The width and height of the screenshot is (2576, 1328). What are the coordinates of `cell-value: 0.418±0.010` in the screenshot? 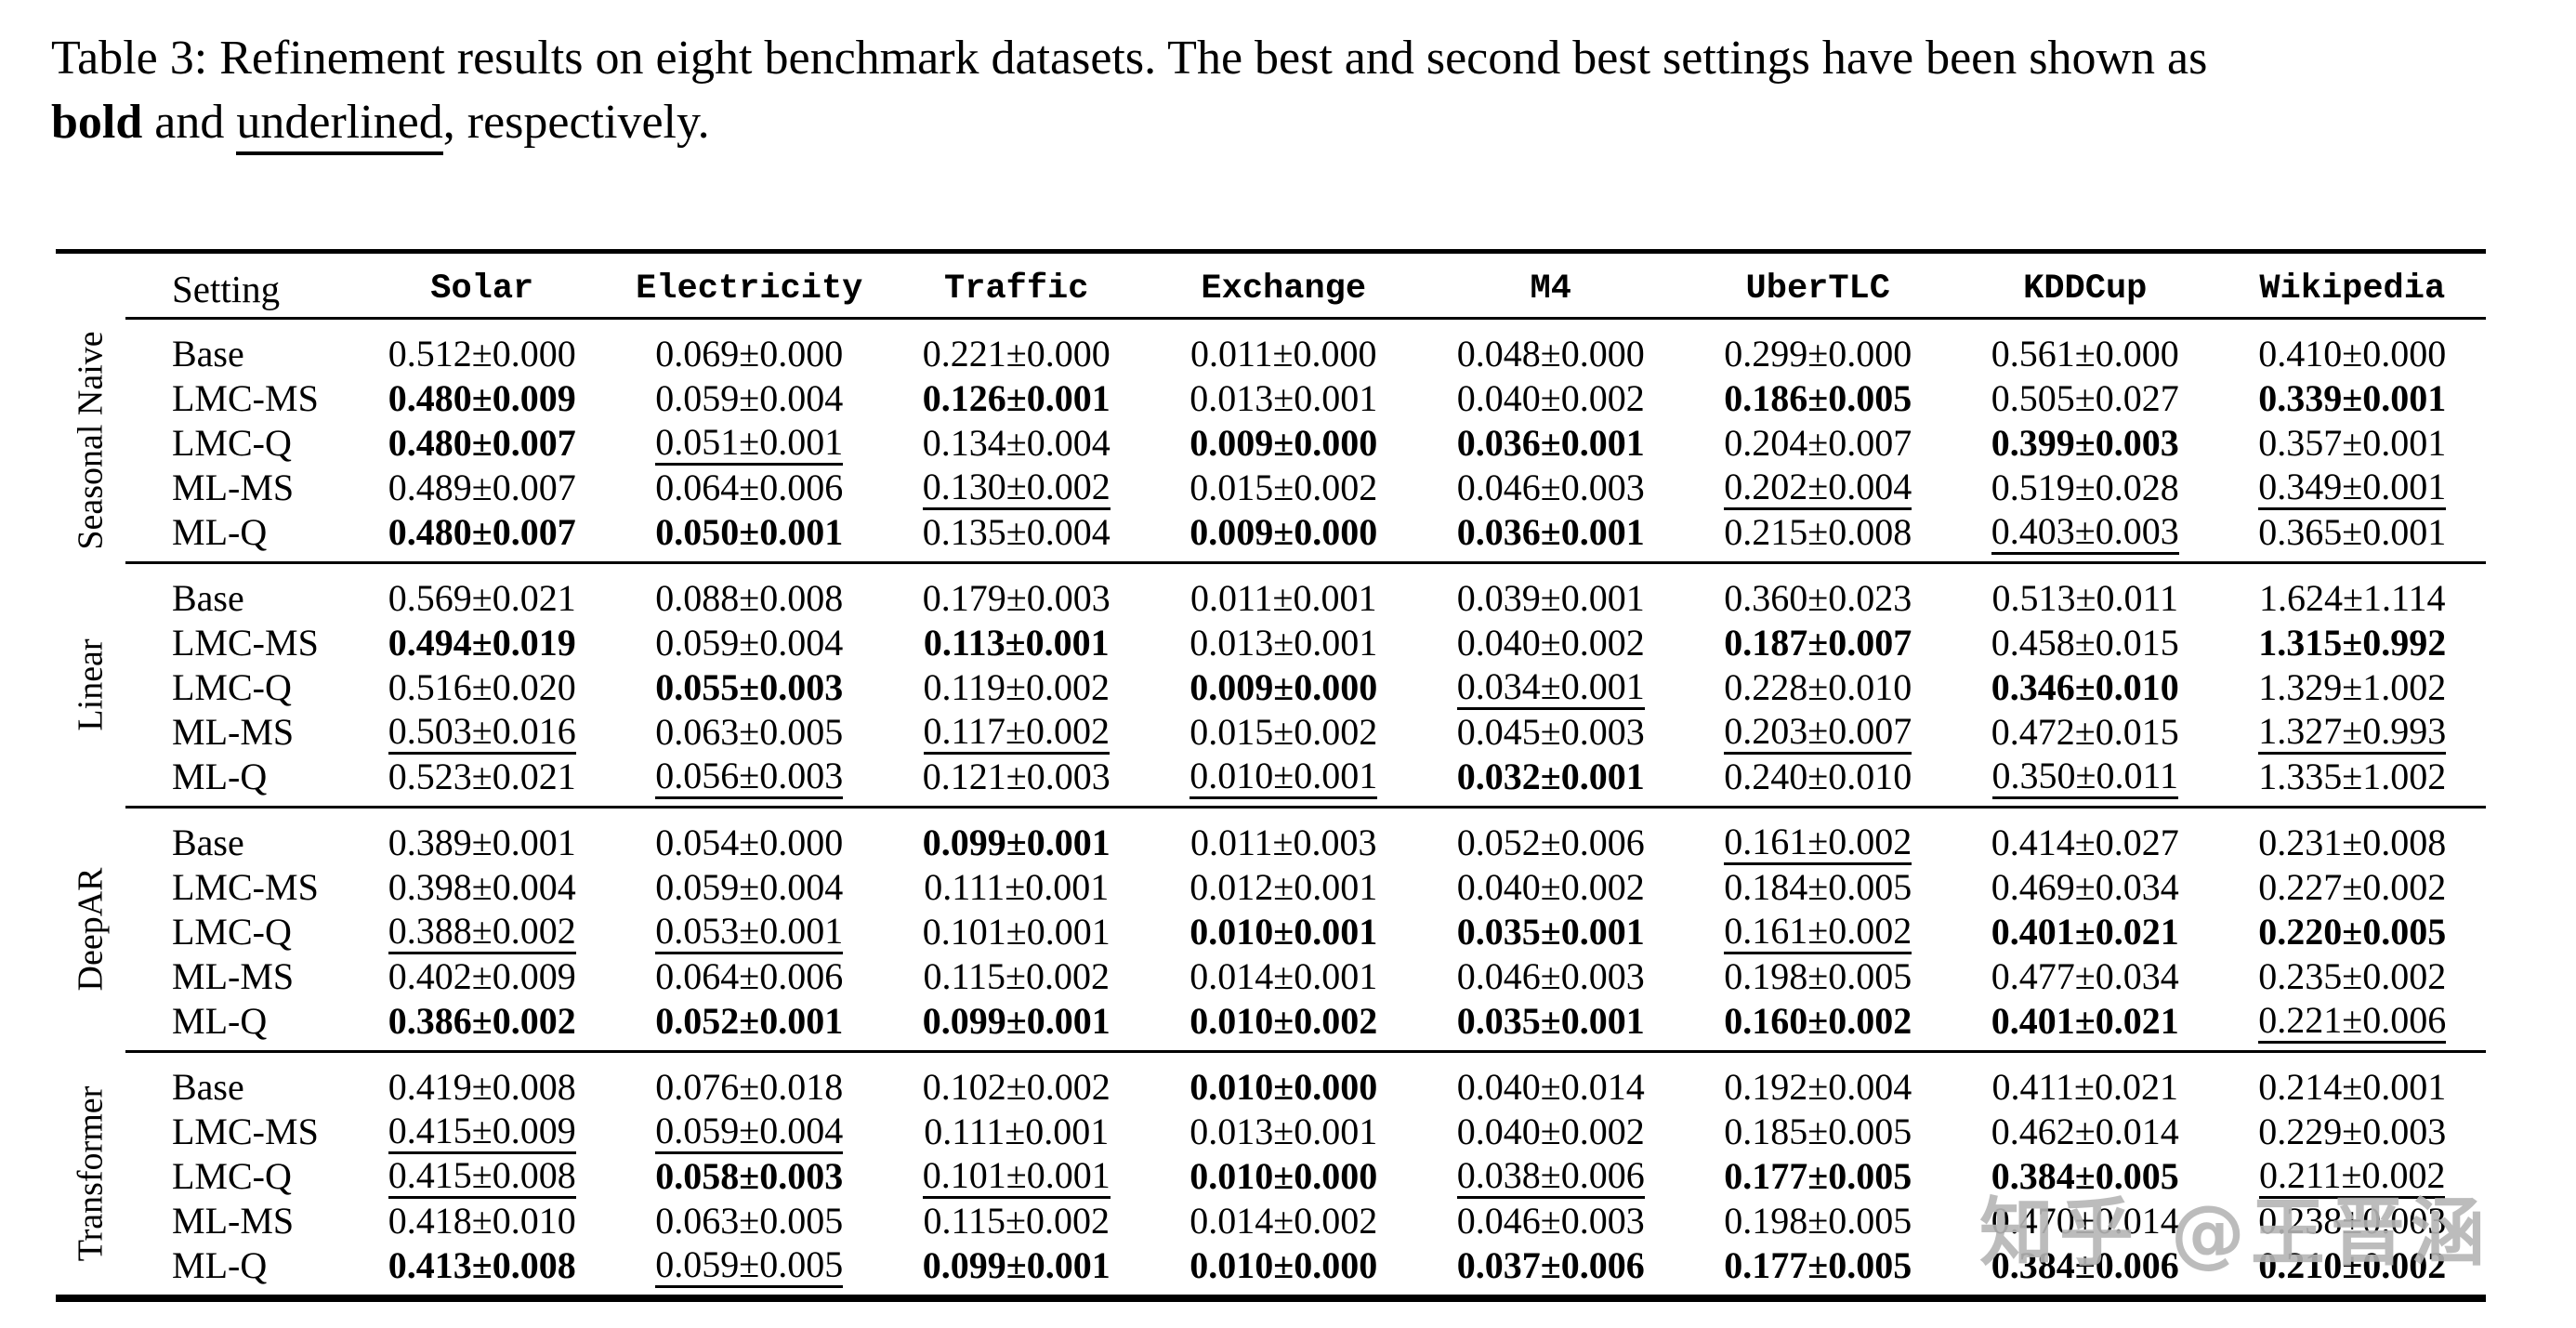 It's located at (482, 1220).